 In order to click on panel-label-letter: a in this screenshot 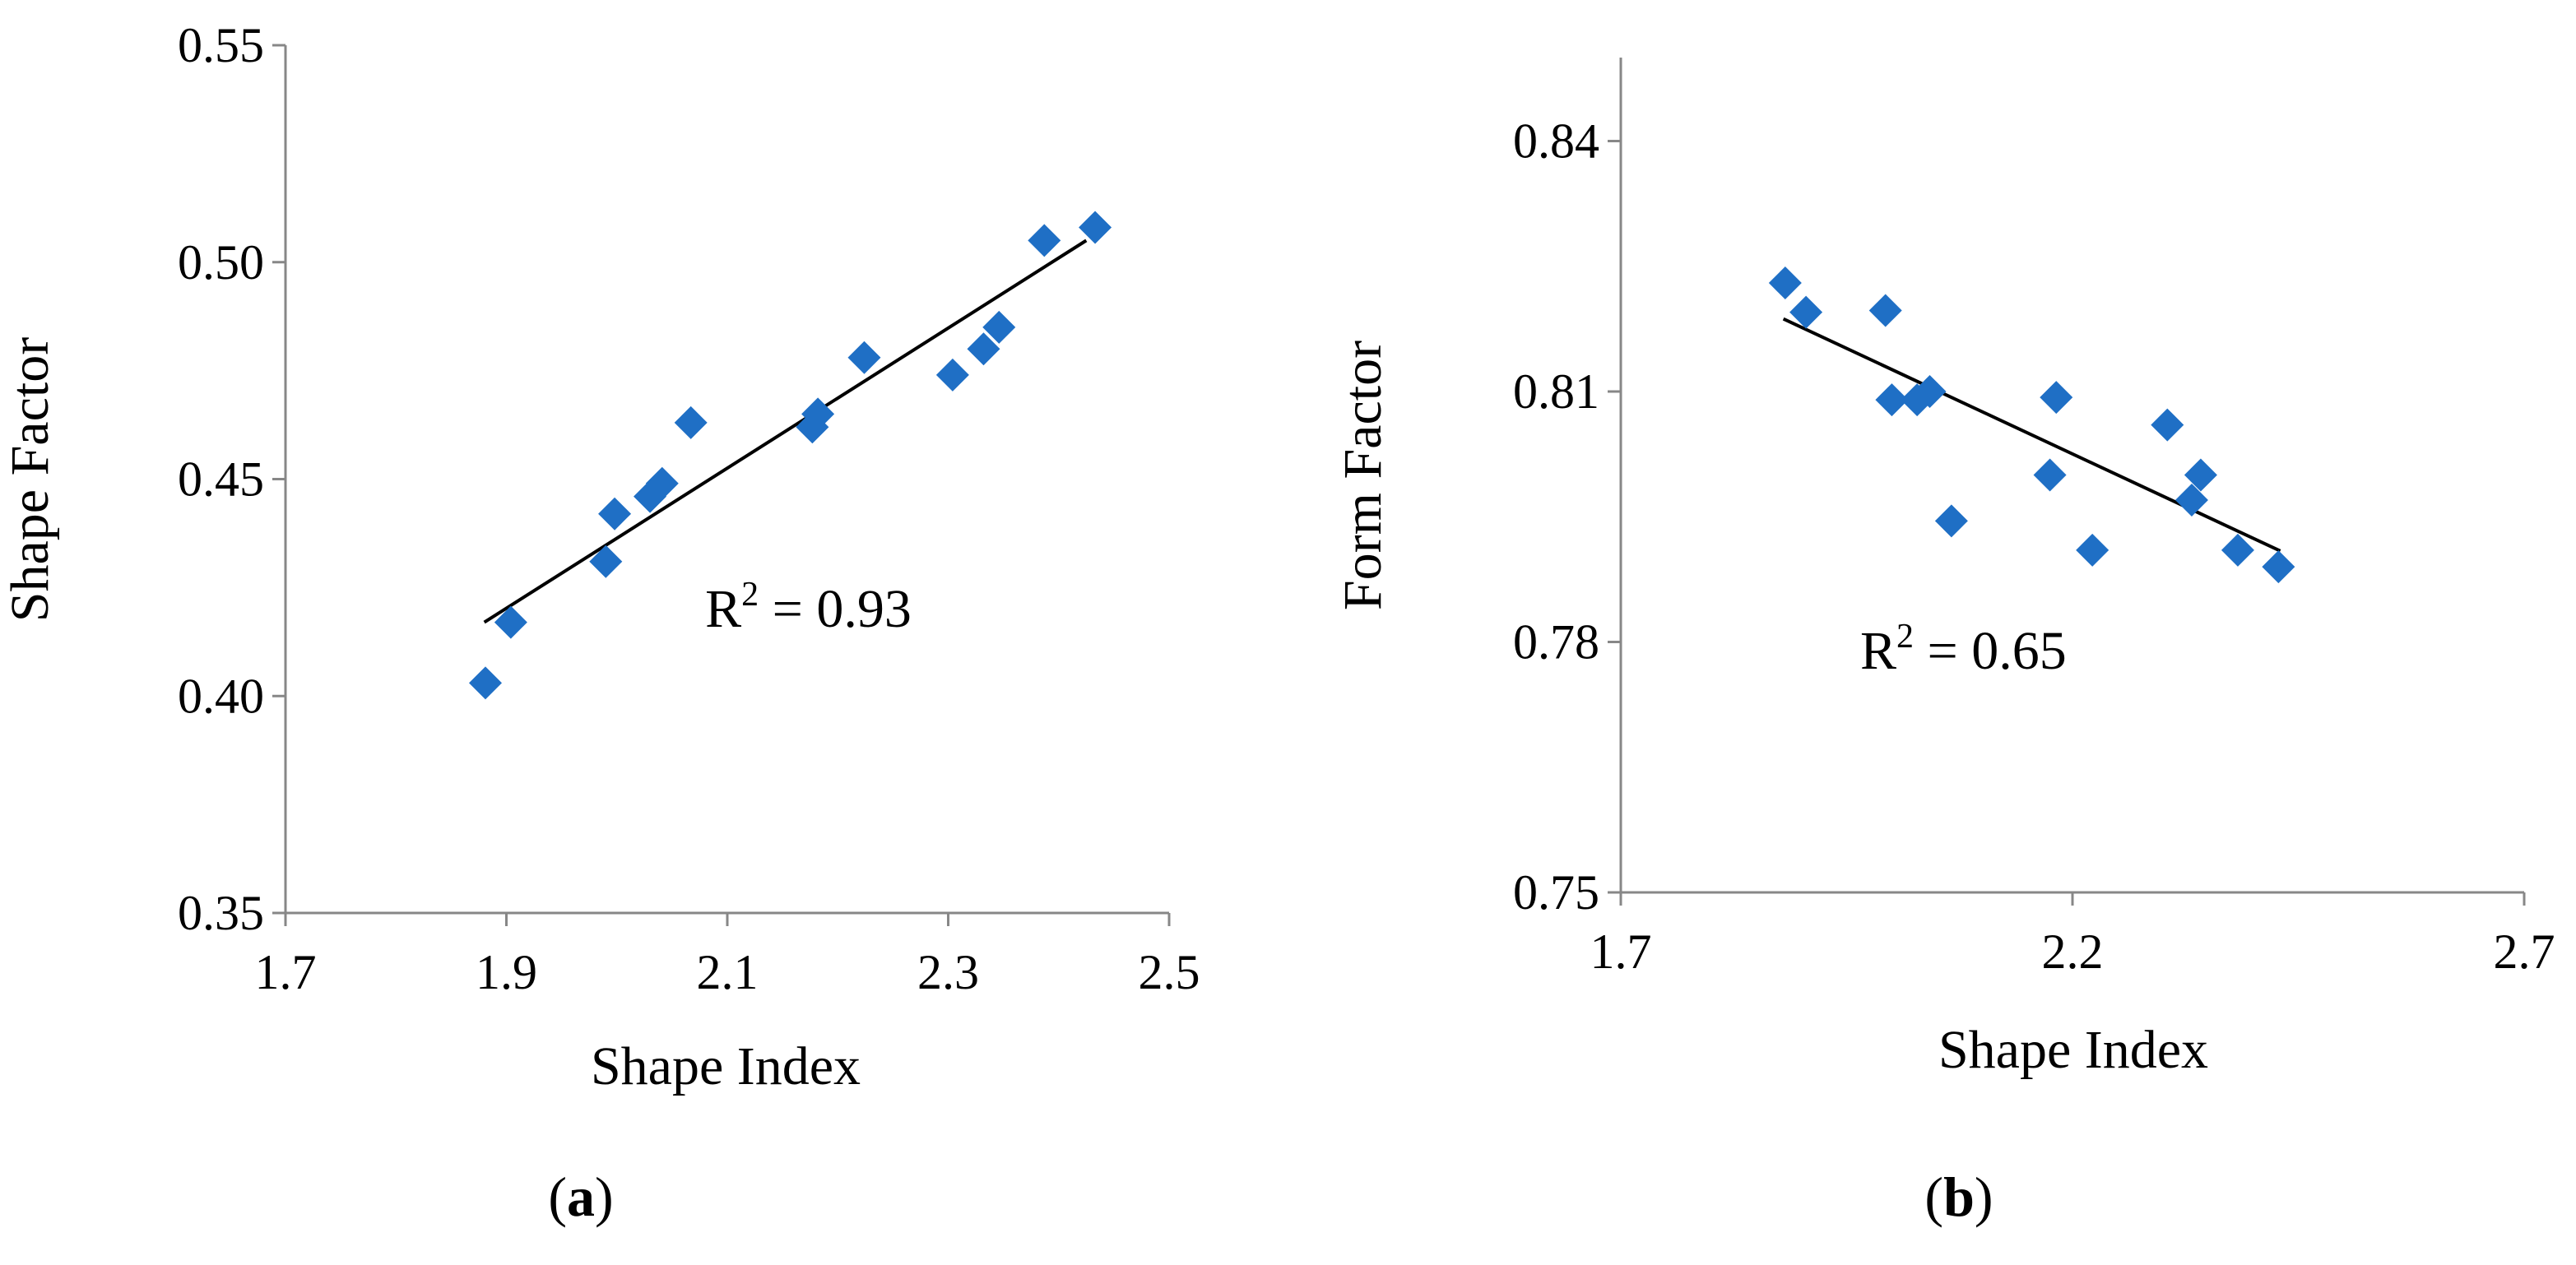, I will do `click(581, 1196)`.